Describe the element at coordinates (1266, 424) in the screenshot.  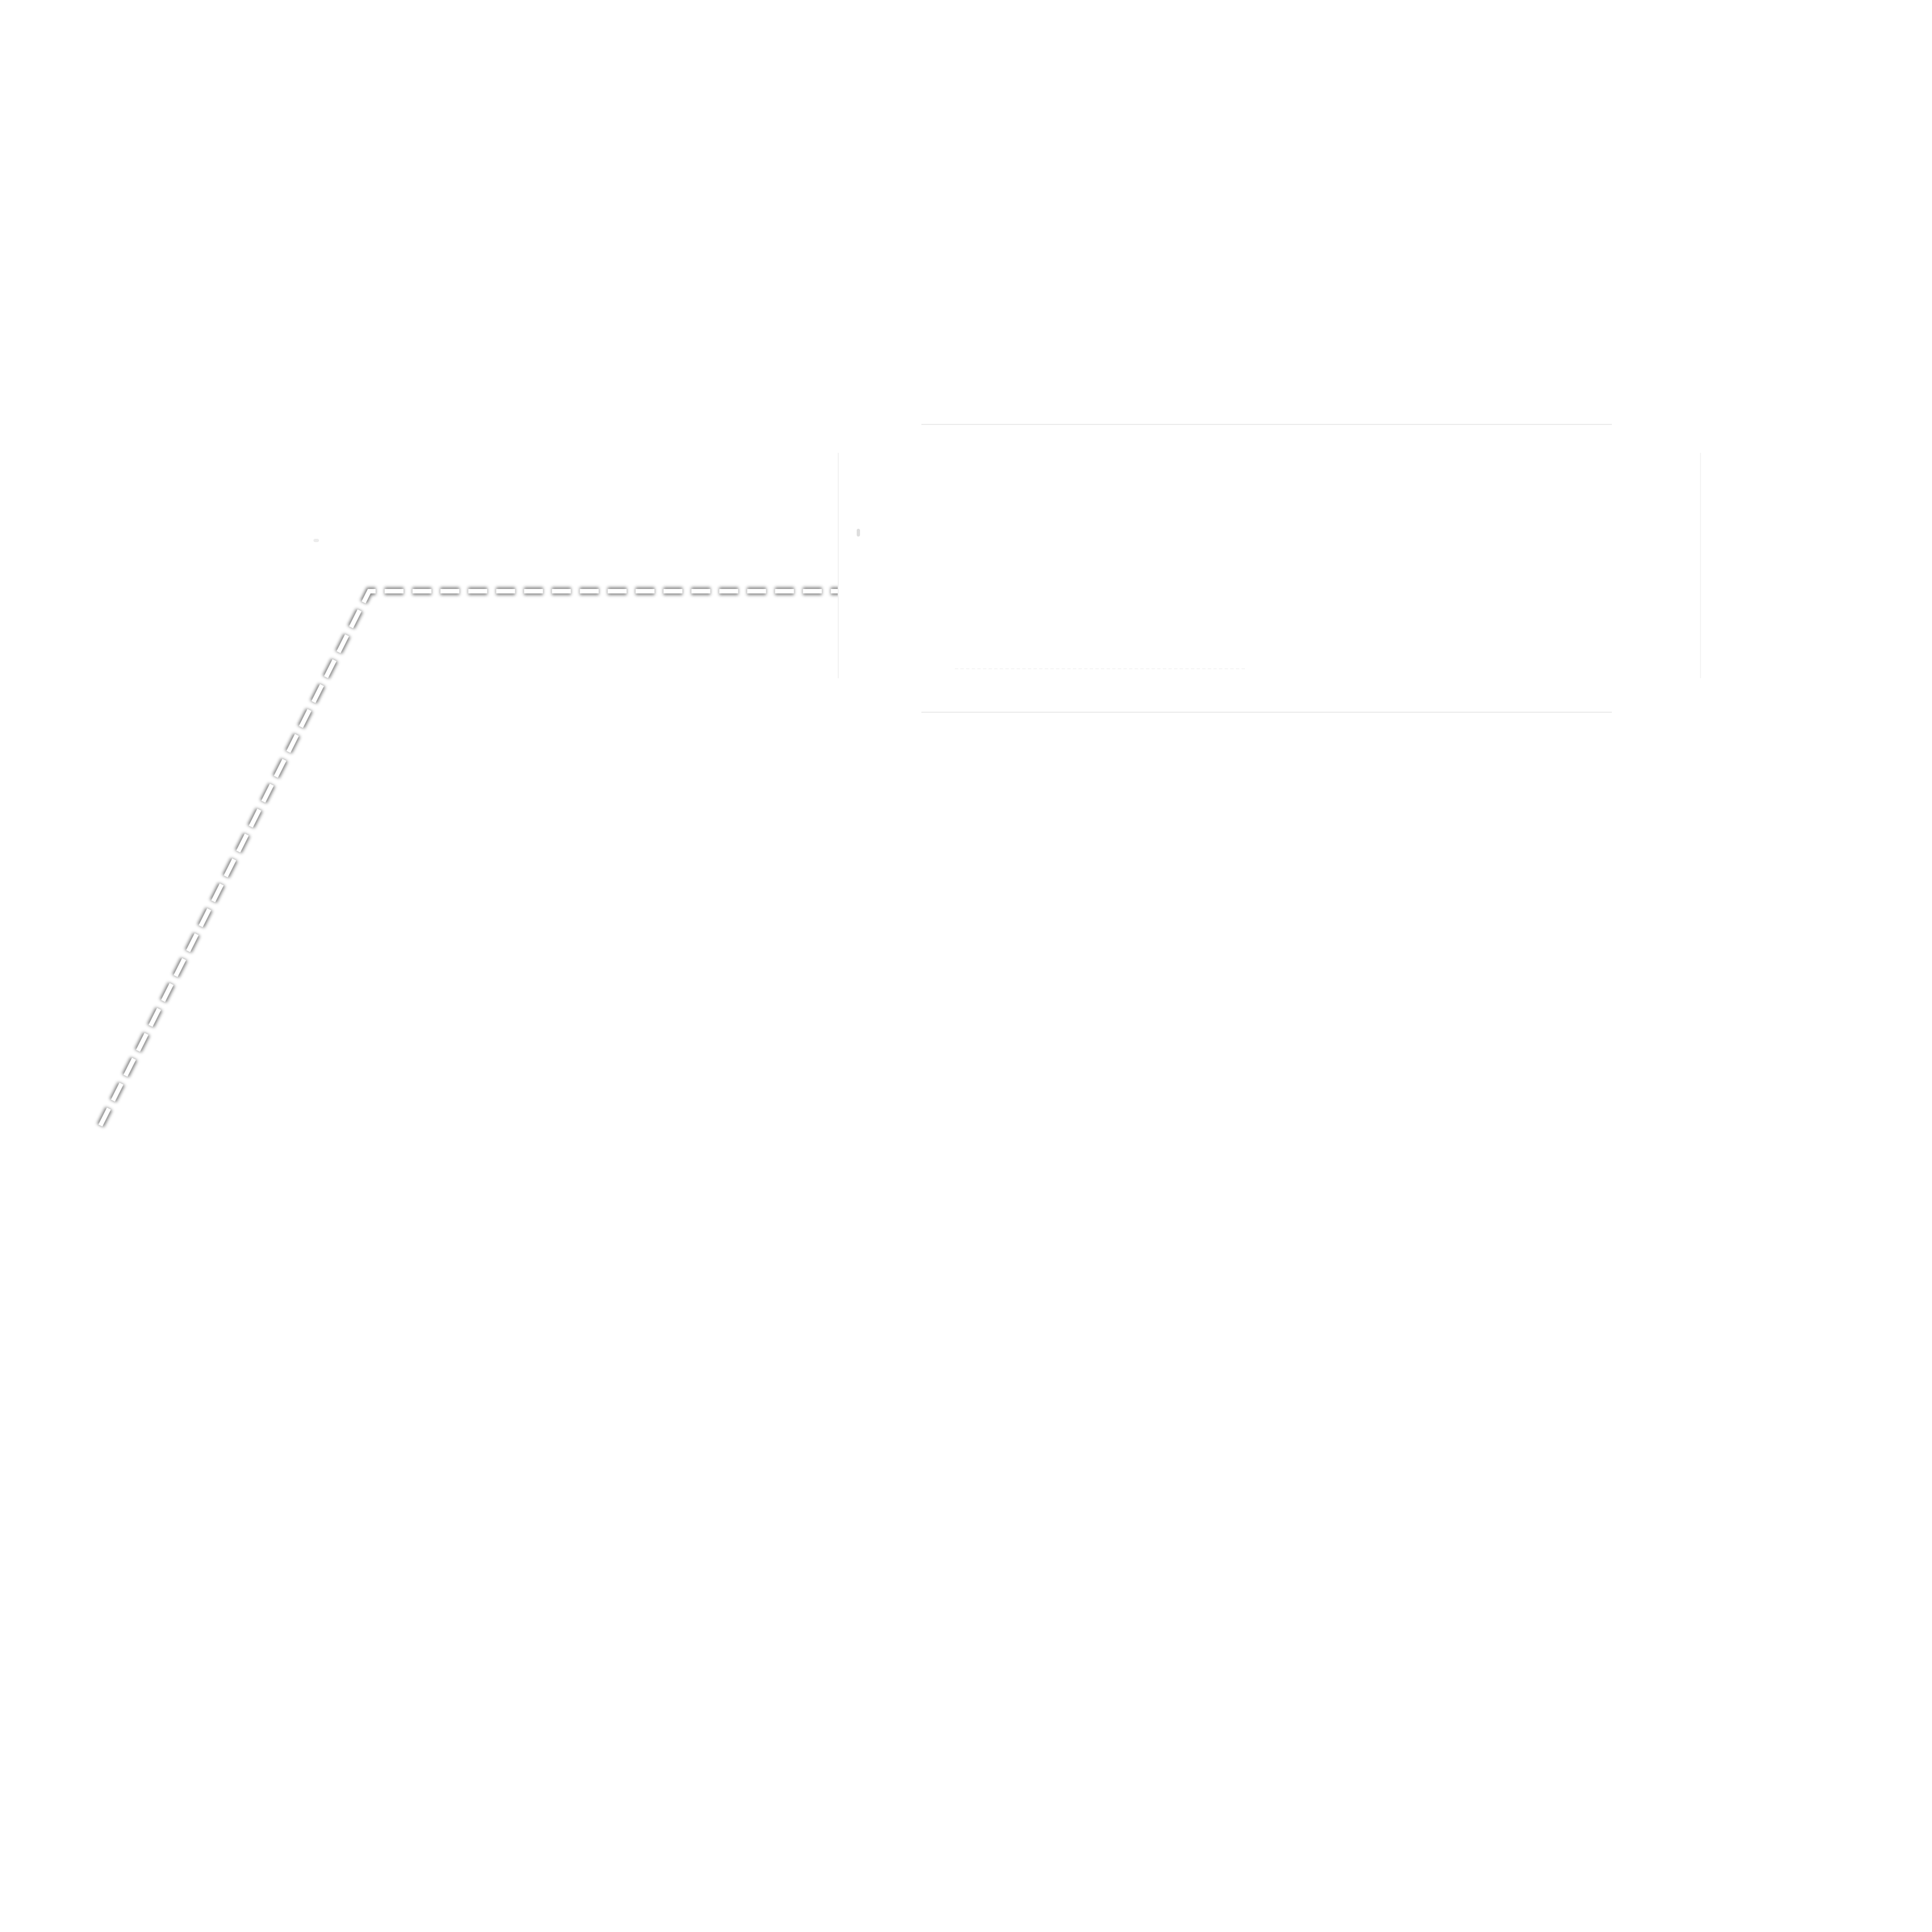
I see `callout-box-top-edge` at that location.